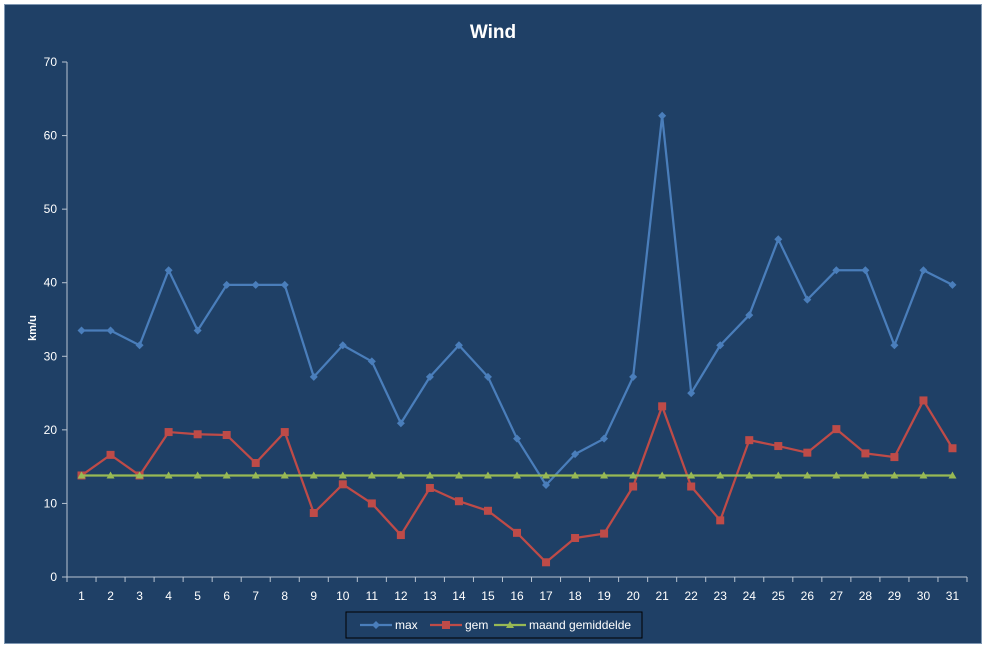 The width and height of the screenshot is (987, 648). Describe the element at coordinates (517, 596) in the screenshot. I see `x-tick-label: 16` at that location.